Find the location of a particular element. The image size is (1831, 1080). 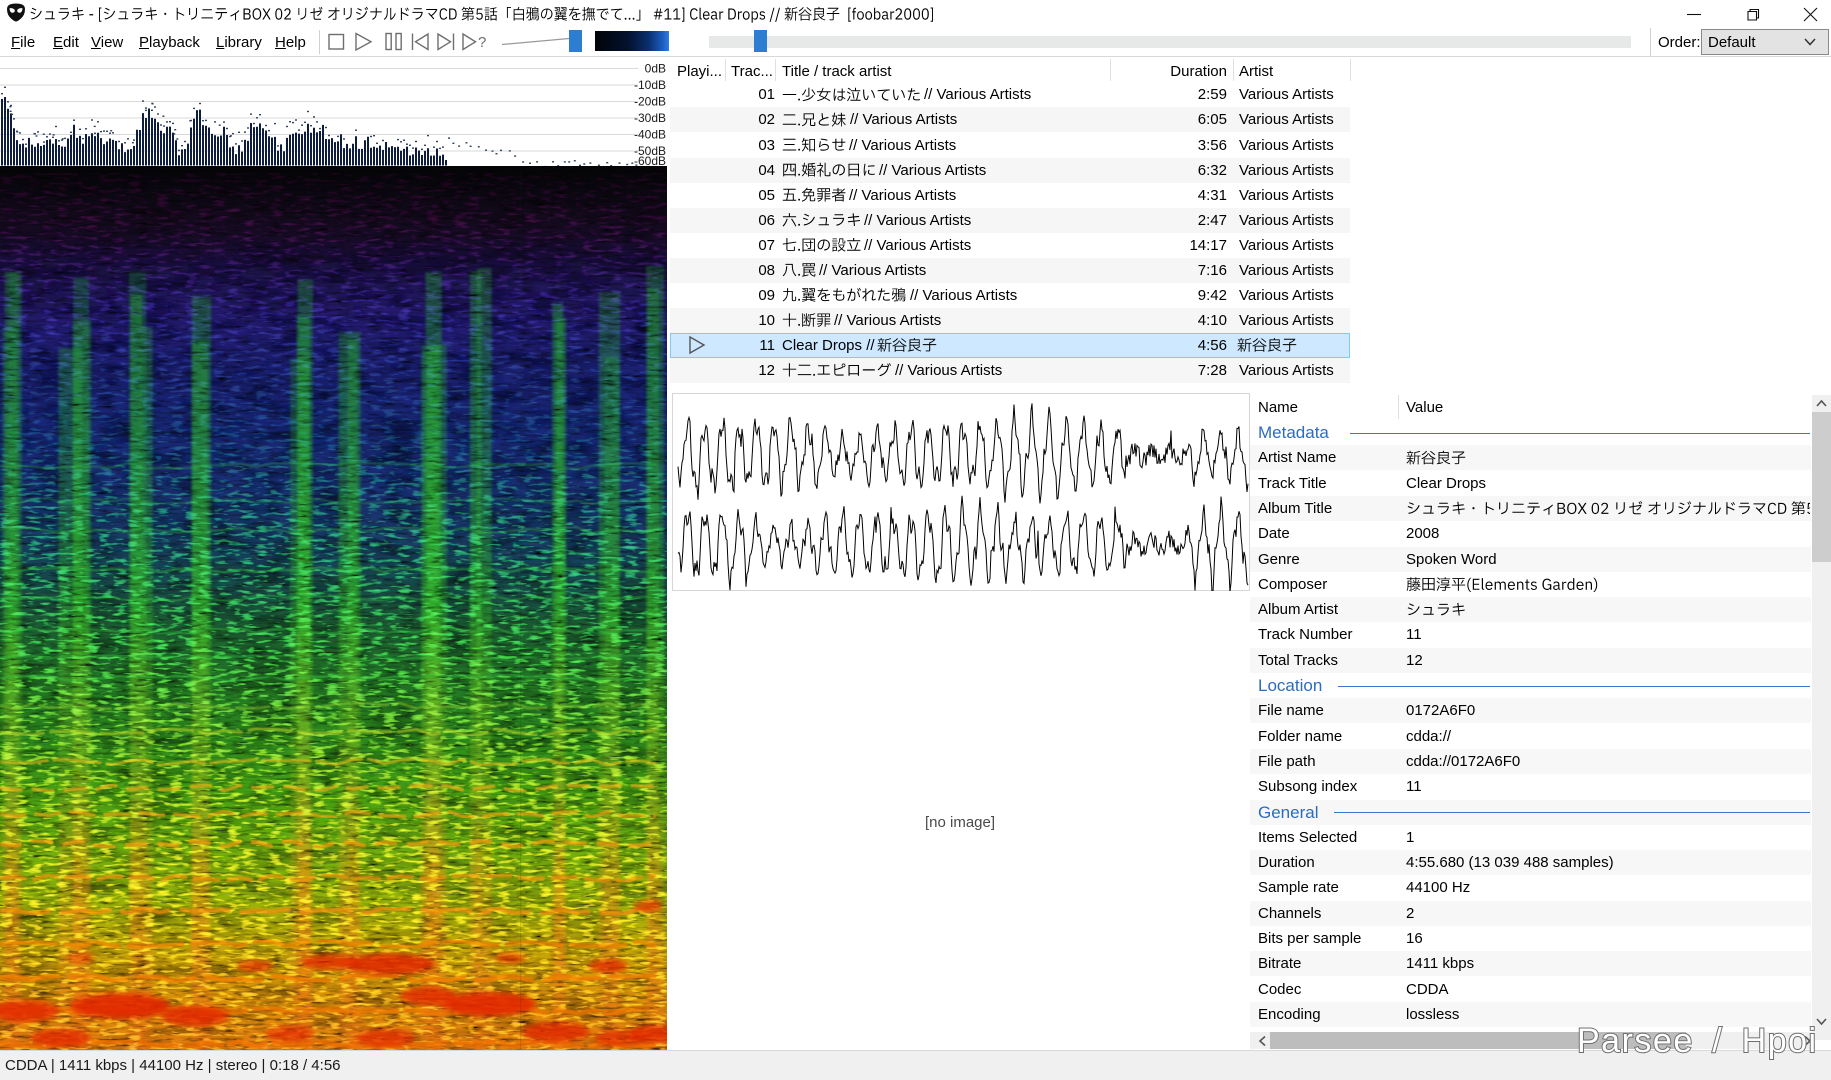

svg-text: -50dB is located at coordinates (650, 151).